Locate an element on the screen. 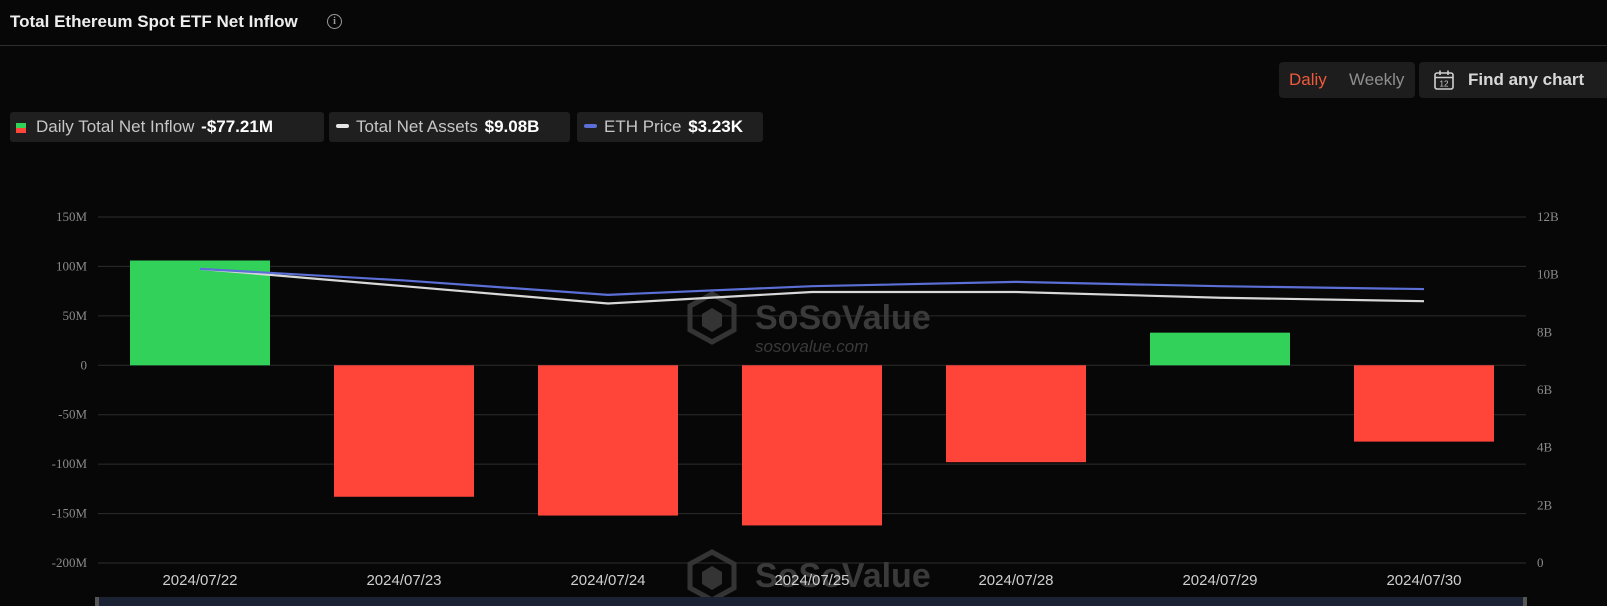 This screenshot has height=606, width=1607. watermark-url: sosovalue.com is located at coordinates (811, 346).